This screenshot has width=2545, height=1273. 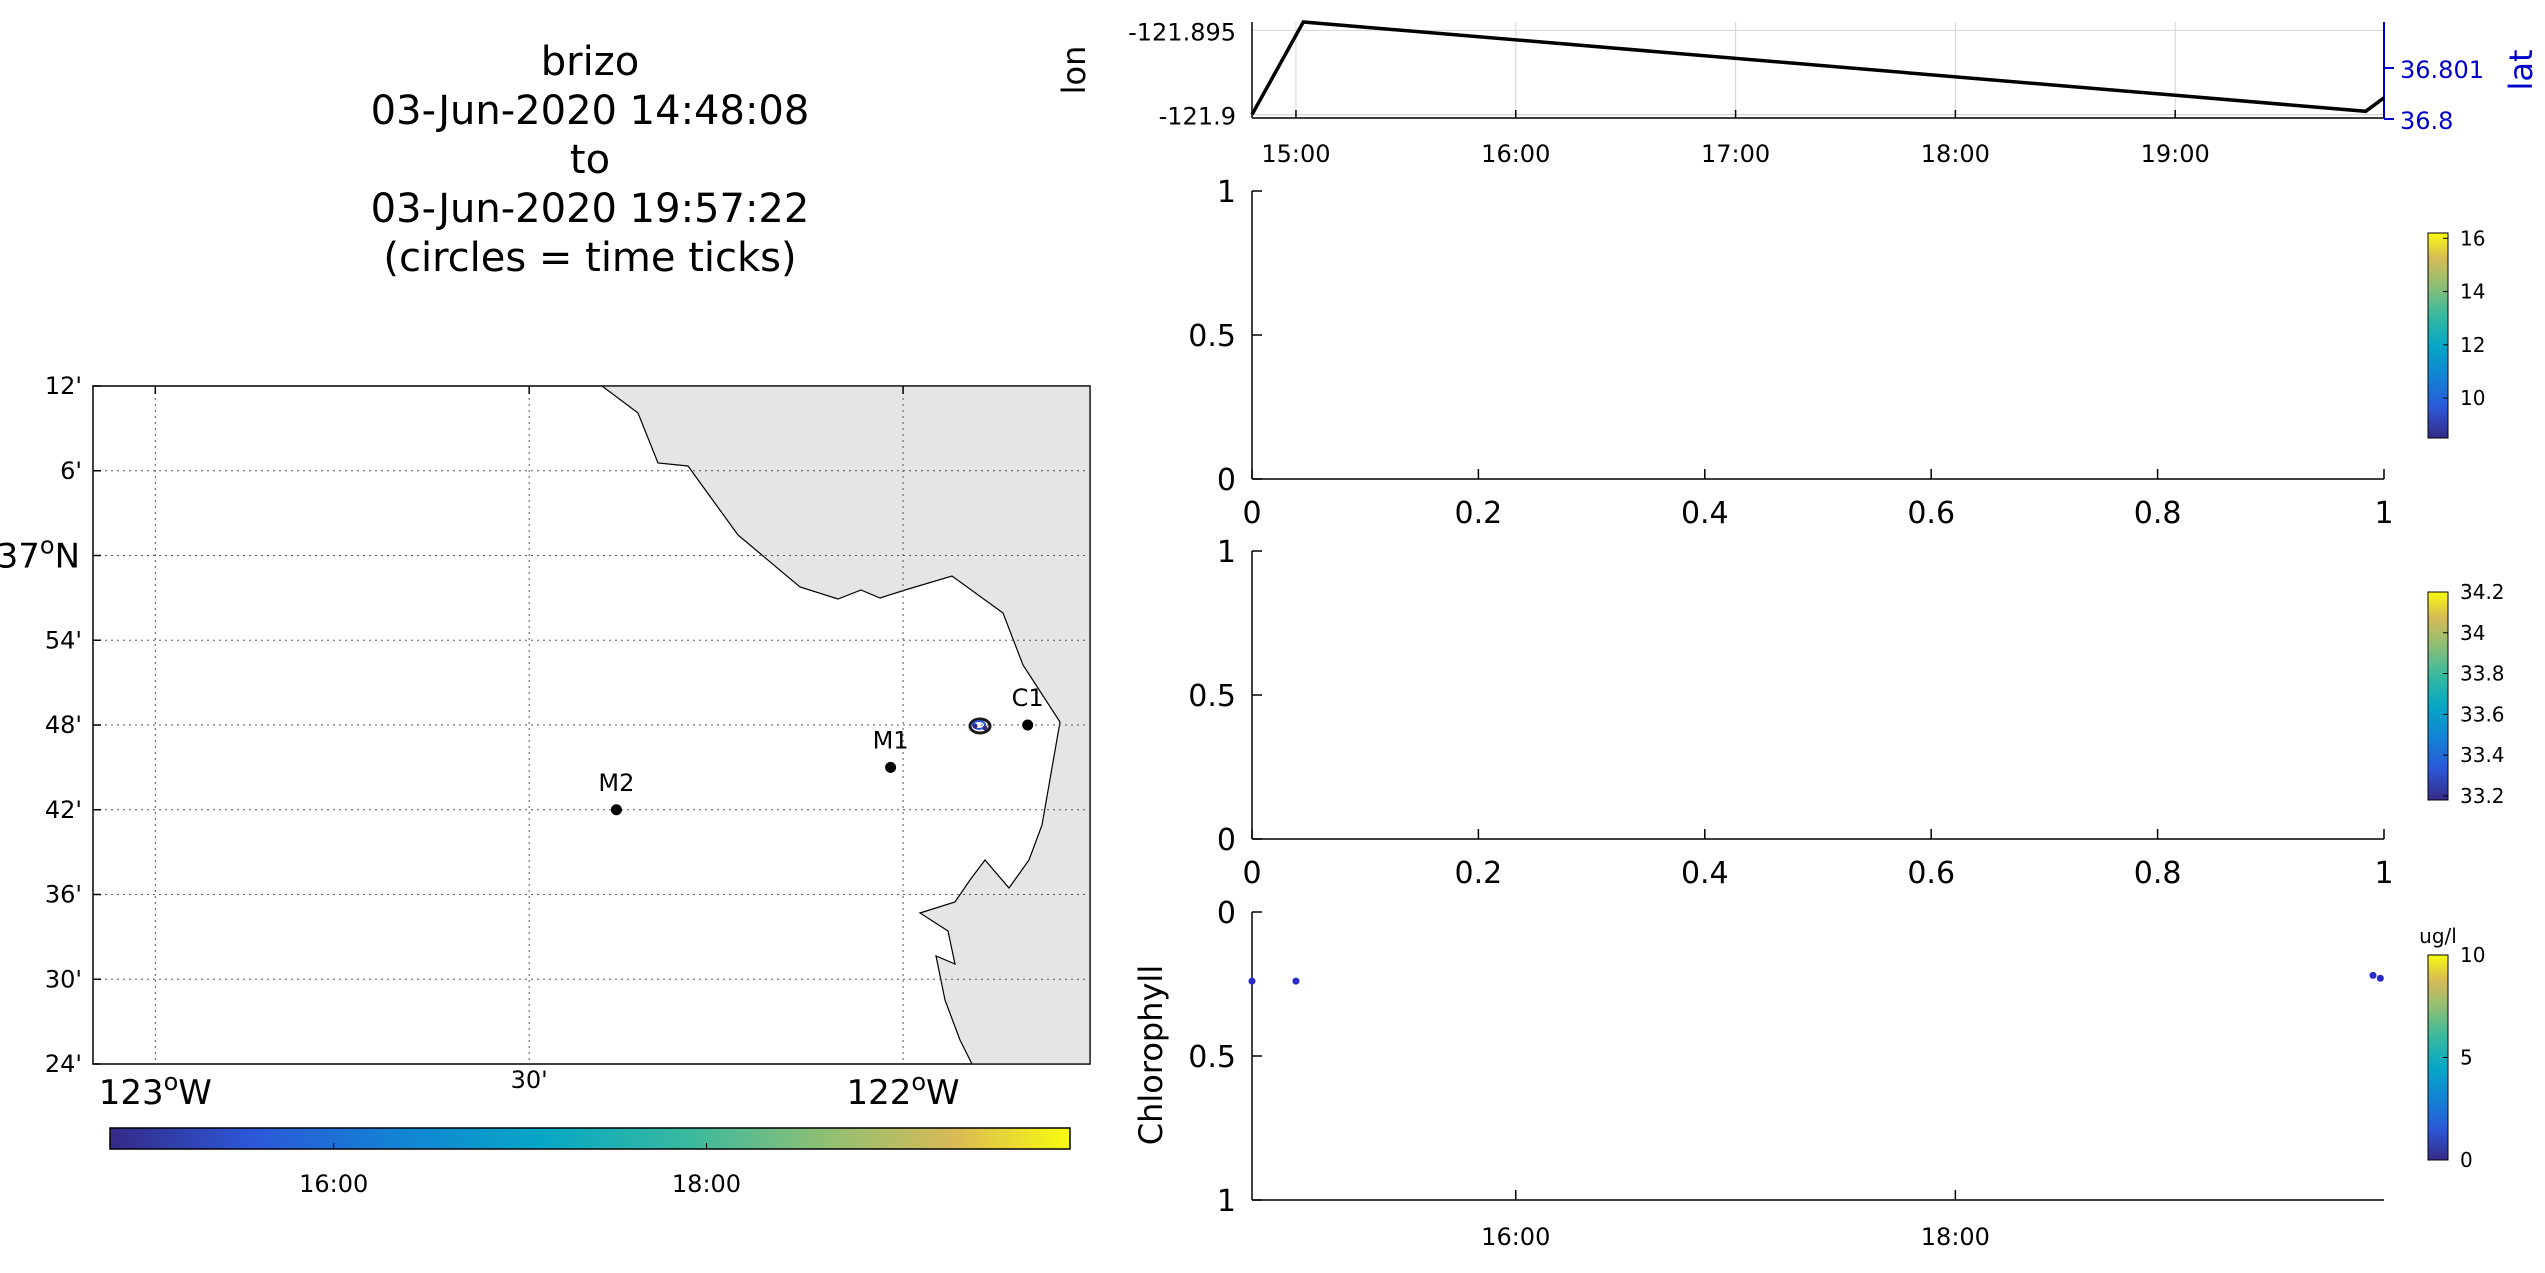 What do you see at coordinates (2438, 335) in the screenshot?
I see `panel1-colorbar` at bounding box center [2438, 335].